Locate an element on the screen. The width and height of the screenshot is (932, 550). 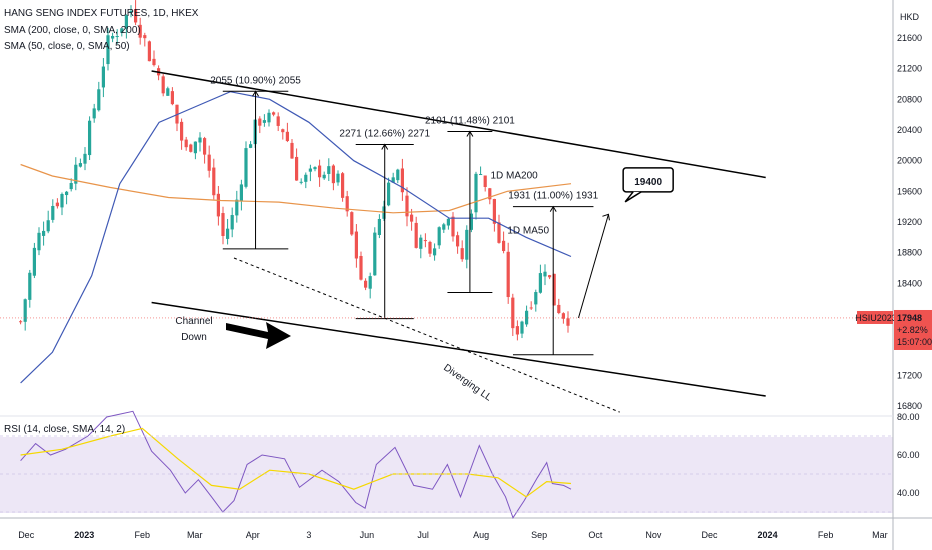
channel-lower-line is located at coordinates (458, 349).